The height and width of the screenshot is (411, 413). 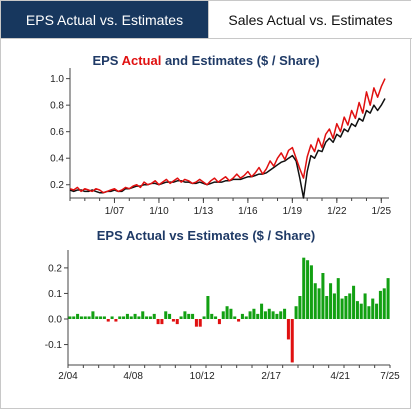 What do you see at coordinates (248, 211) in the screenshot?
I see `chart1-x-tick-label: 1/16` at bounding box center [248, 211].